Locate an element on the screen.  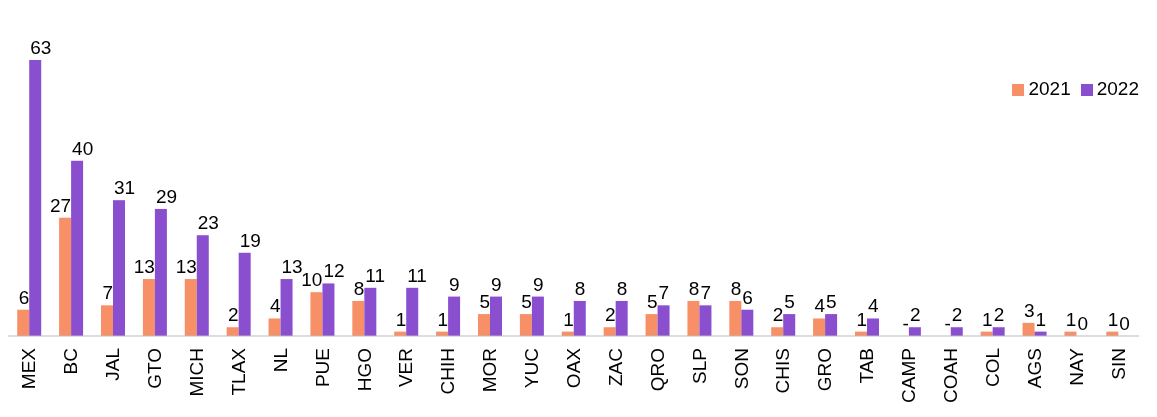
data-label: 40 is located at coordinates (83, 148).